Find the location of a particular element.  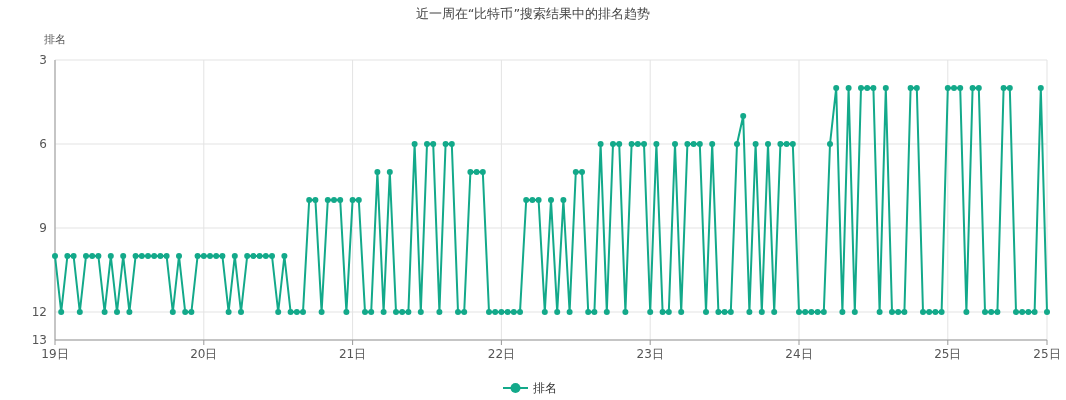

x-tick-label: 23日 is located at coordinates (650, 354).